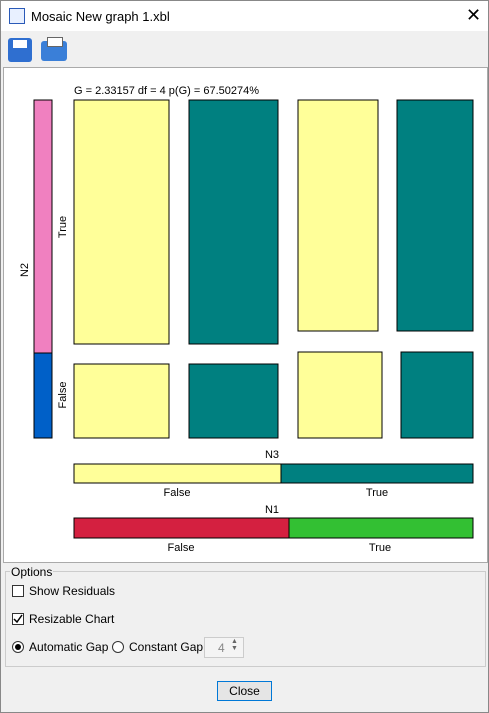 The image size is (489, 713). What do you see at coordinates (63, 227) in the screenshot?
I see `row-label: True` at bounding box center [63, 227].